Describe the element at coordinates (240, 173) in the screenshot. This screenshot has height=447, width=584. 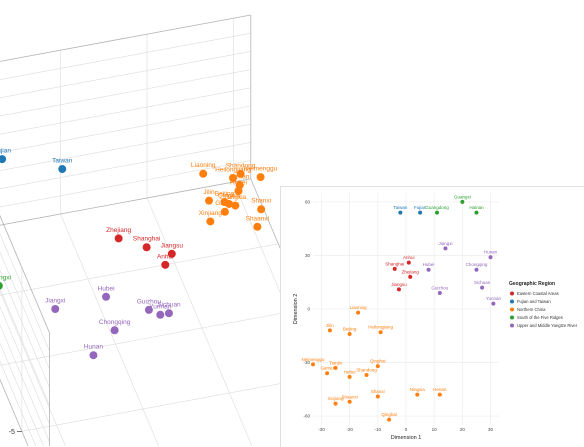
I see `point-shandong` at that location.